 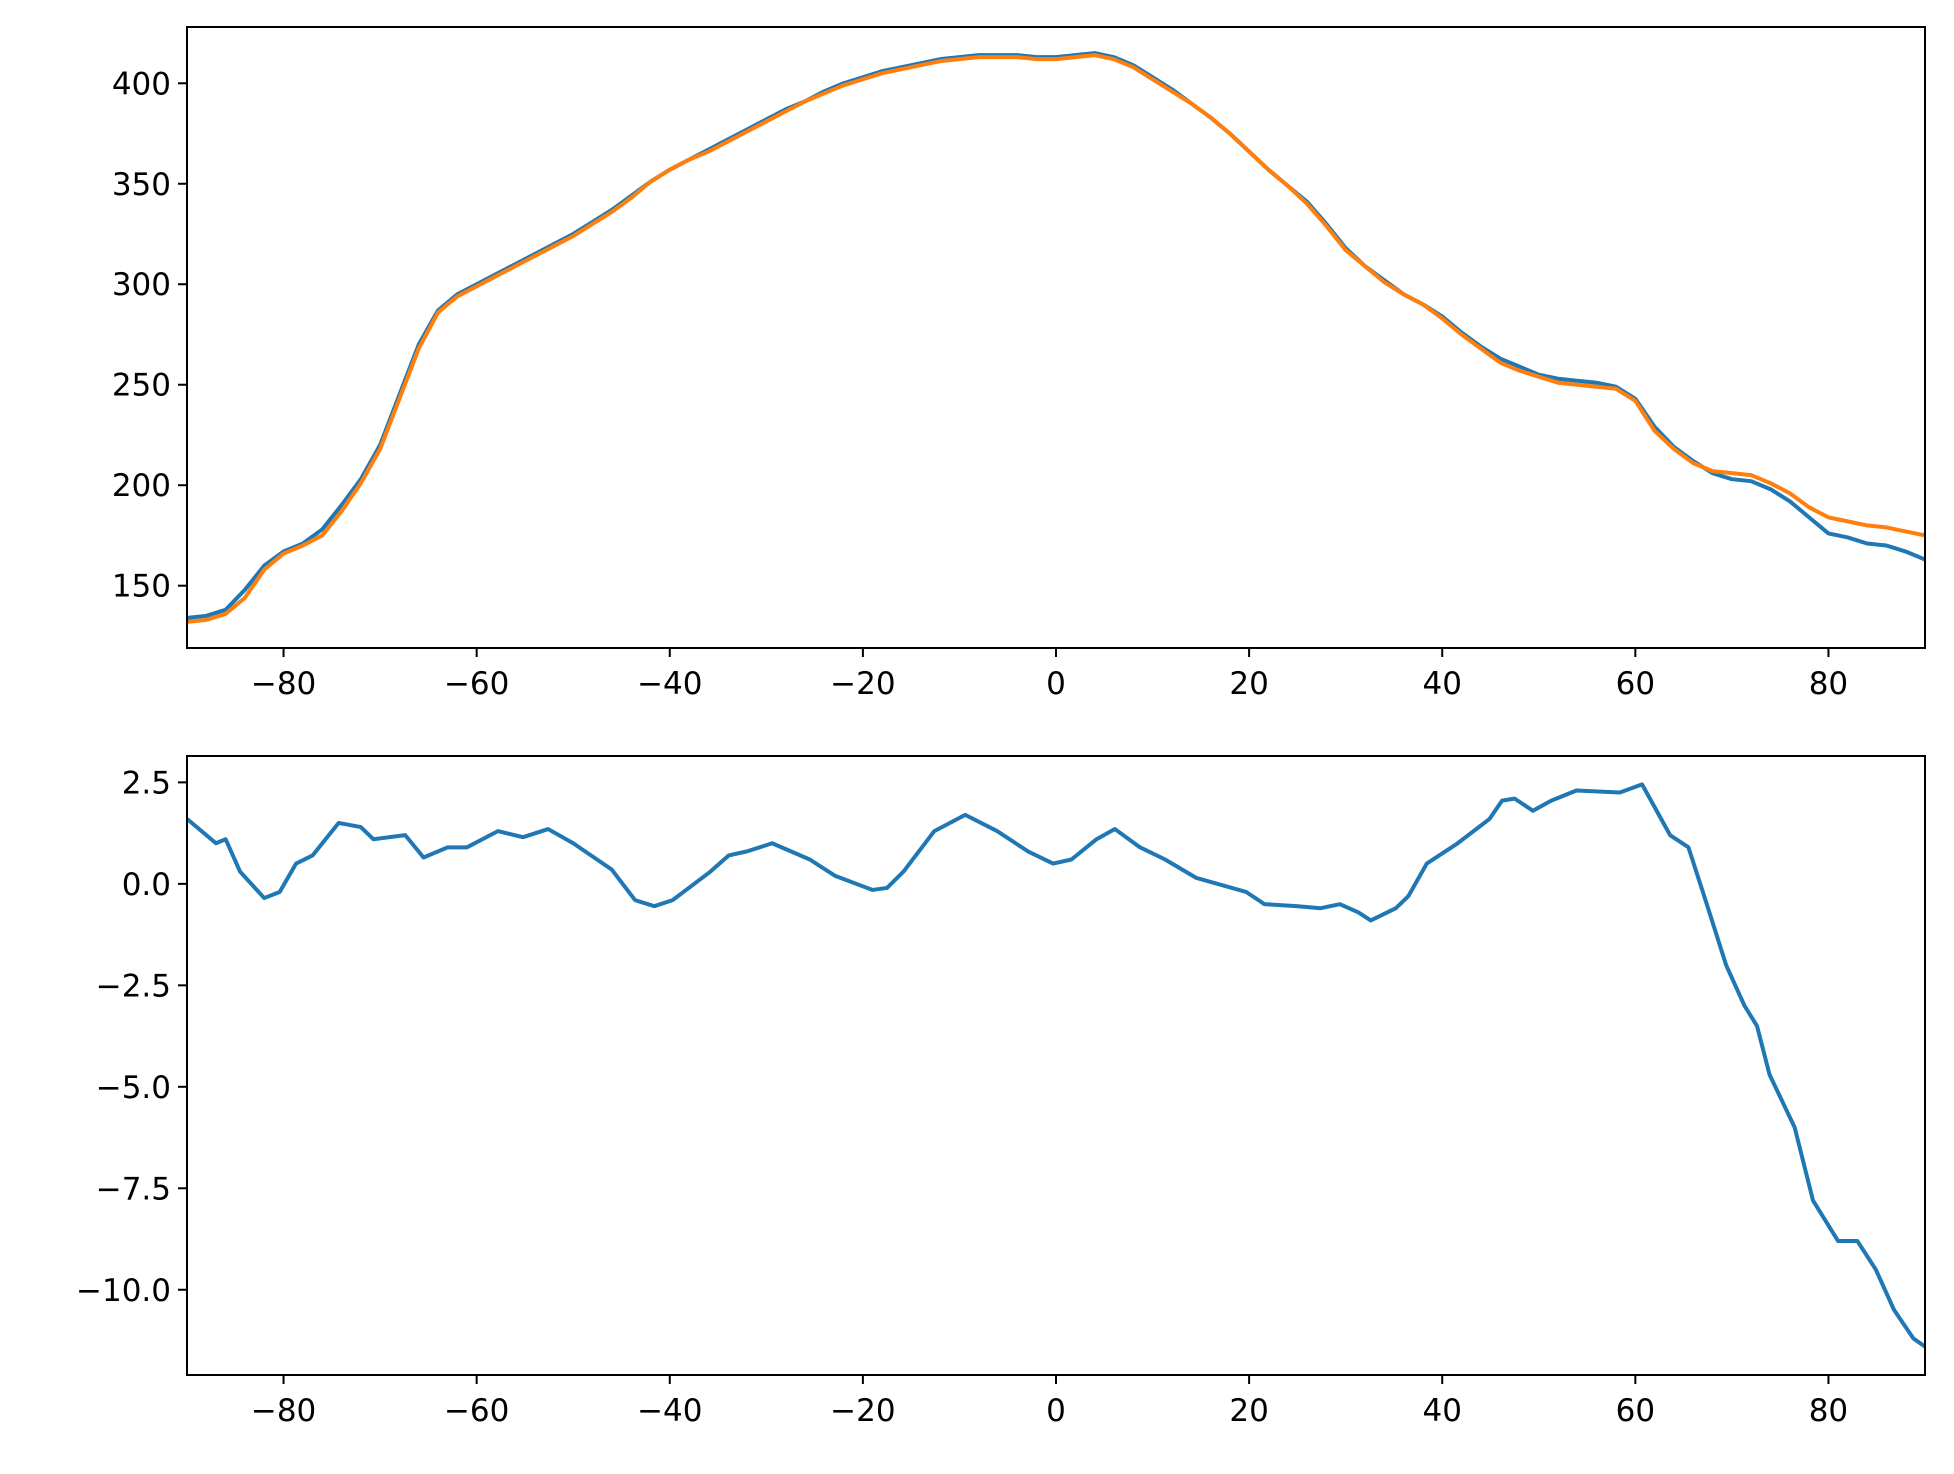 I want to click on y-tick-label: −10.0, so click(x=123, y=1291).